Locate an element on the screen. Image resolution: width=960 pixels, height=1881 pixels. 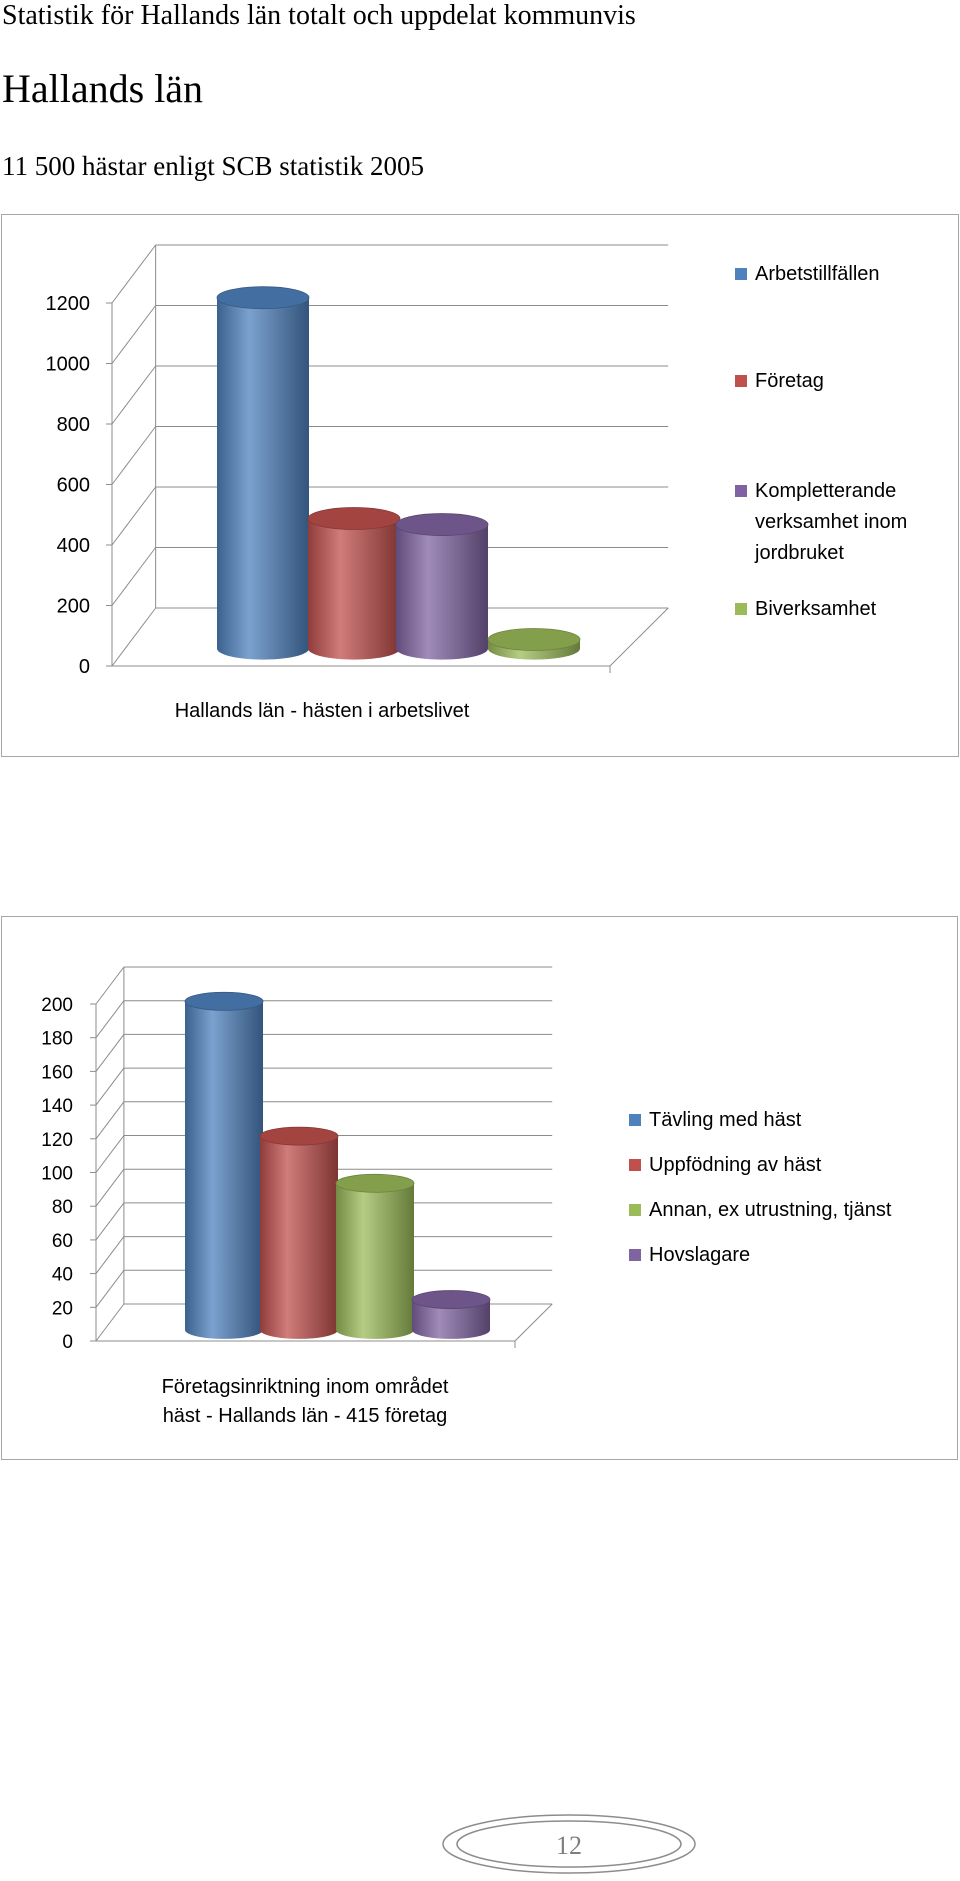
y-tick-label: 40 is located at coordinates (62, 1275).